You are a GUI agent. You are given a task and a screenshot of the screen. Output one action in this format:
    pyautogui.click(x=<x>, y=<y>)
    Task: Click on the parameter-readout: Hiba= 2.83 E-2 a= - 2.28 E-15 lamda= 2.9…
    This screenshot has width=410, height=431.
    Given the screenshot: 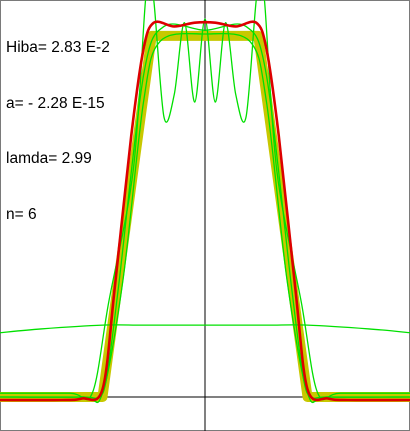 What is the action you would take?
    pyautogui.click(x=58, y=122)
    